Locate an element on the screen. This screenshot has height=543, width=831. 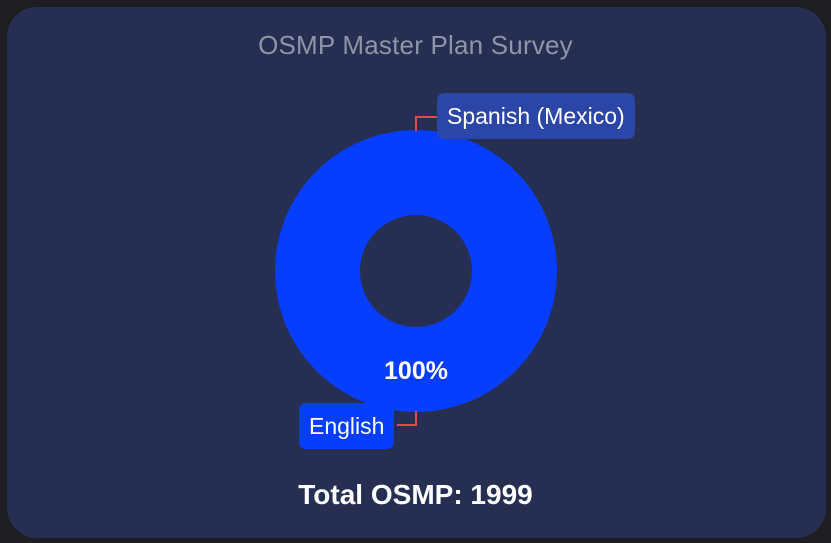
slice-percent-label: 100% is located at coordinates (416, 371).